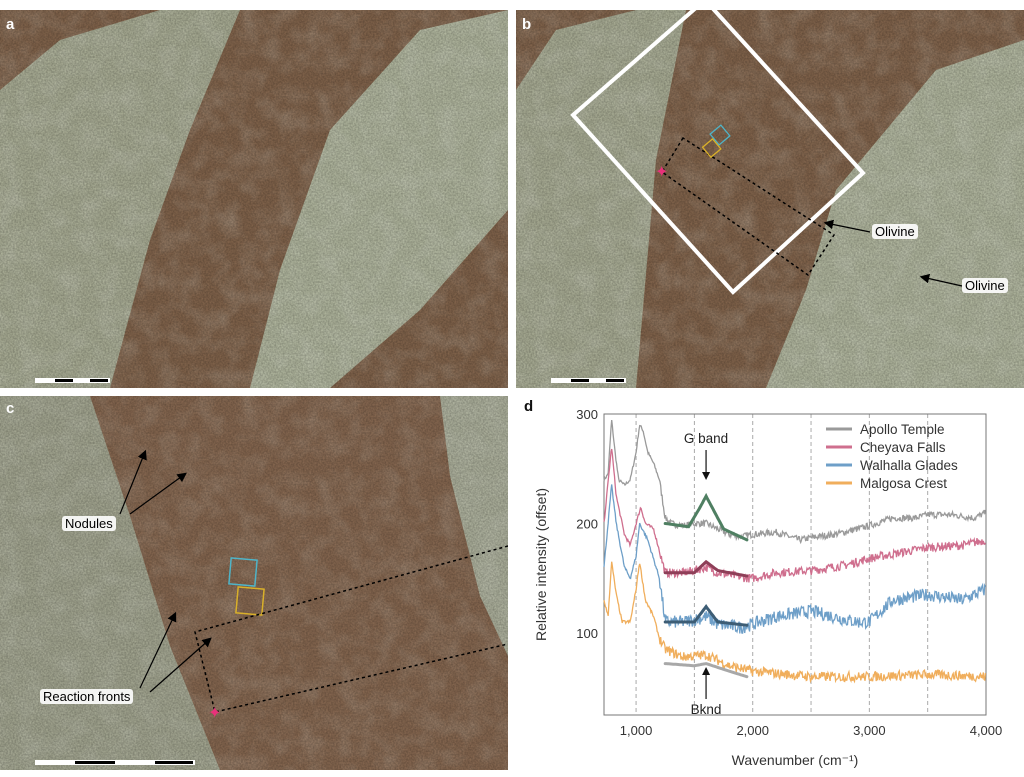  I want to click on x-tick-label: 3,000, so click(869, 730).